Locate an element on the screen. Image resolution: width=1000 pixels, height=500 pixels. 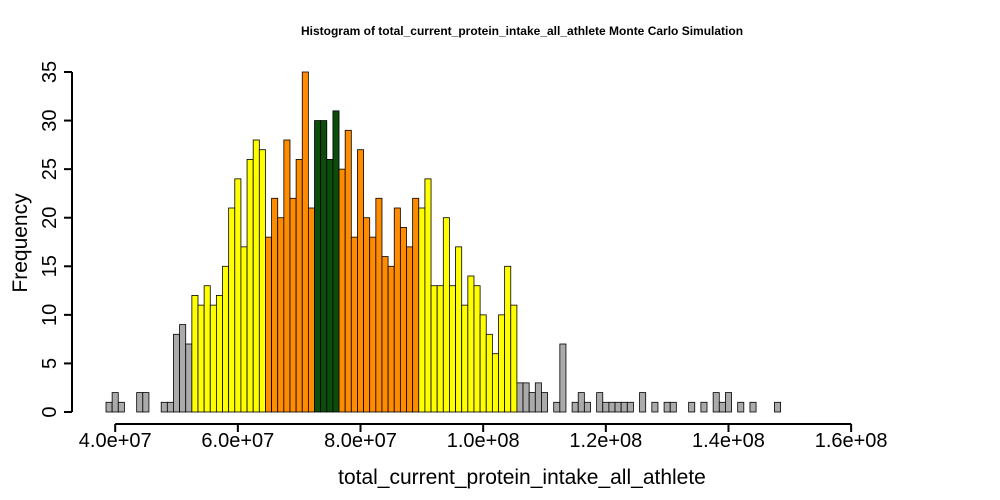
x-tick-label: 1.0e+08 is located at coordinates (483, 441).